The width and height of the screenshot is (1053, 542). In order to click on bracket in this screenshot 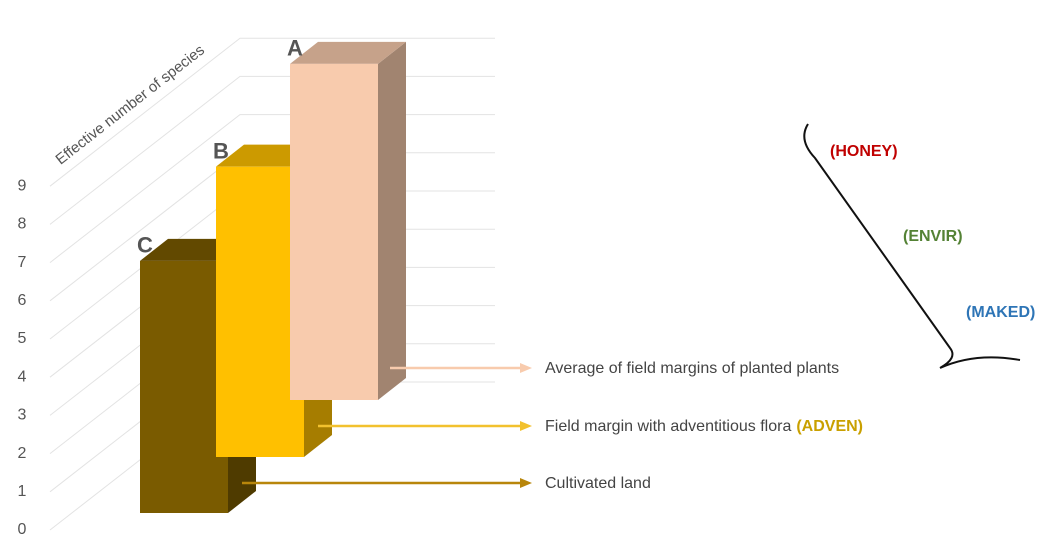, I will do `click(912, 246)`.